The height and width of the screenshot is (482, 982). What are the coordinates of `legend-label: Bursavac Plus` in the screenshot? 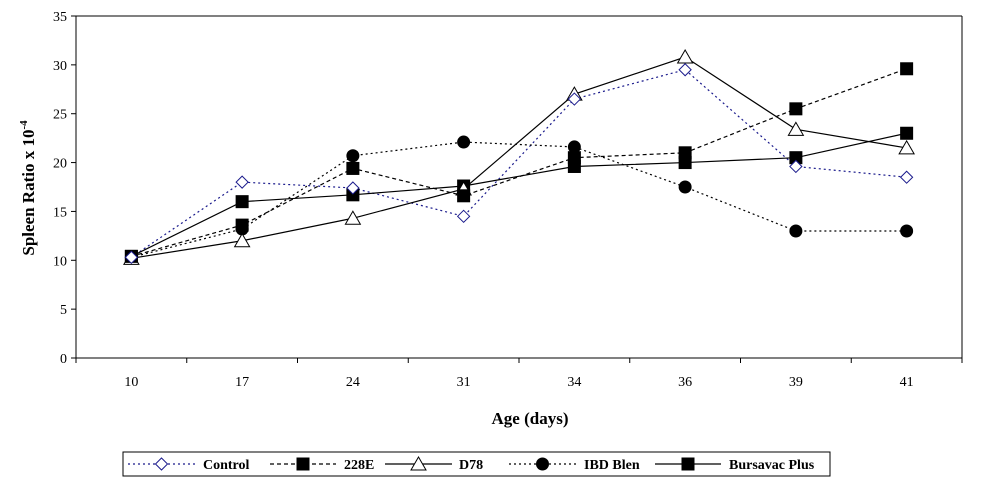 It's located at (772, 465).